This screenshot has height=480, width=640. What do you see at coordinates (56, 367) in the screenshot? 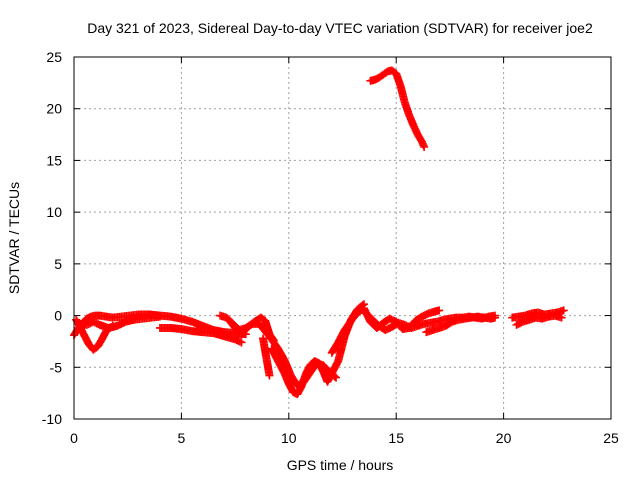
I see `y-tick-label: -5` at bounding box center [56, 367].